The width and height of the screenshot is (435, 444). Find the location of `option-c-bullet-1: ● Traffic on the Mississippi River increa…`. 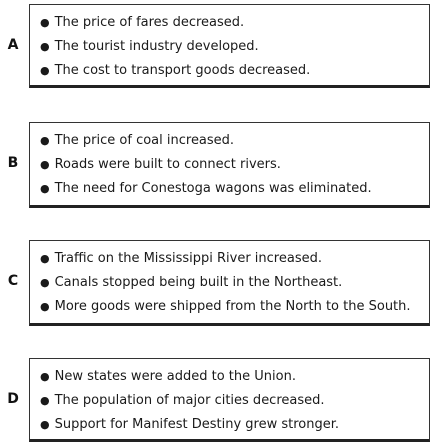

option-c-bullet-1: ● Traffic on the Mississippi River increa… is located at coordinates (234, 259).